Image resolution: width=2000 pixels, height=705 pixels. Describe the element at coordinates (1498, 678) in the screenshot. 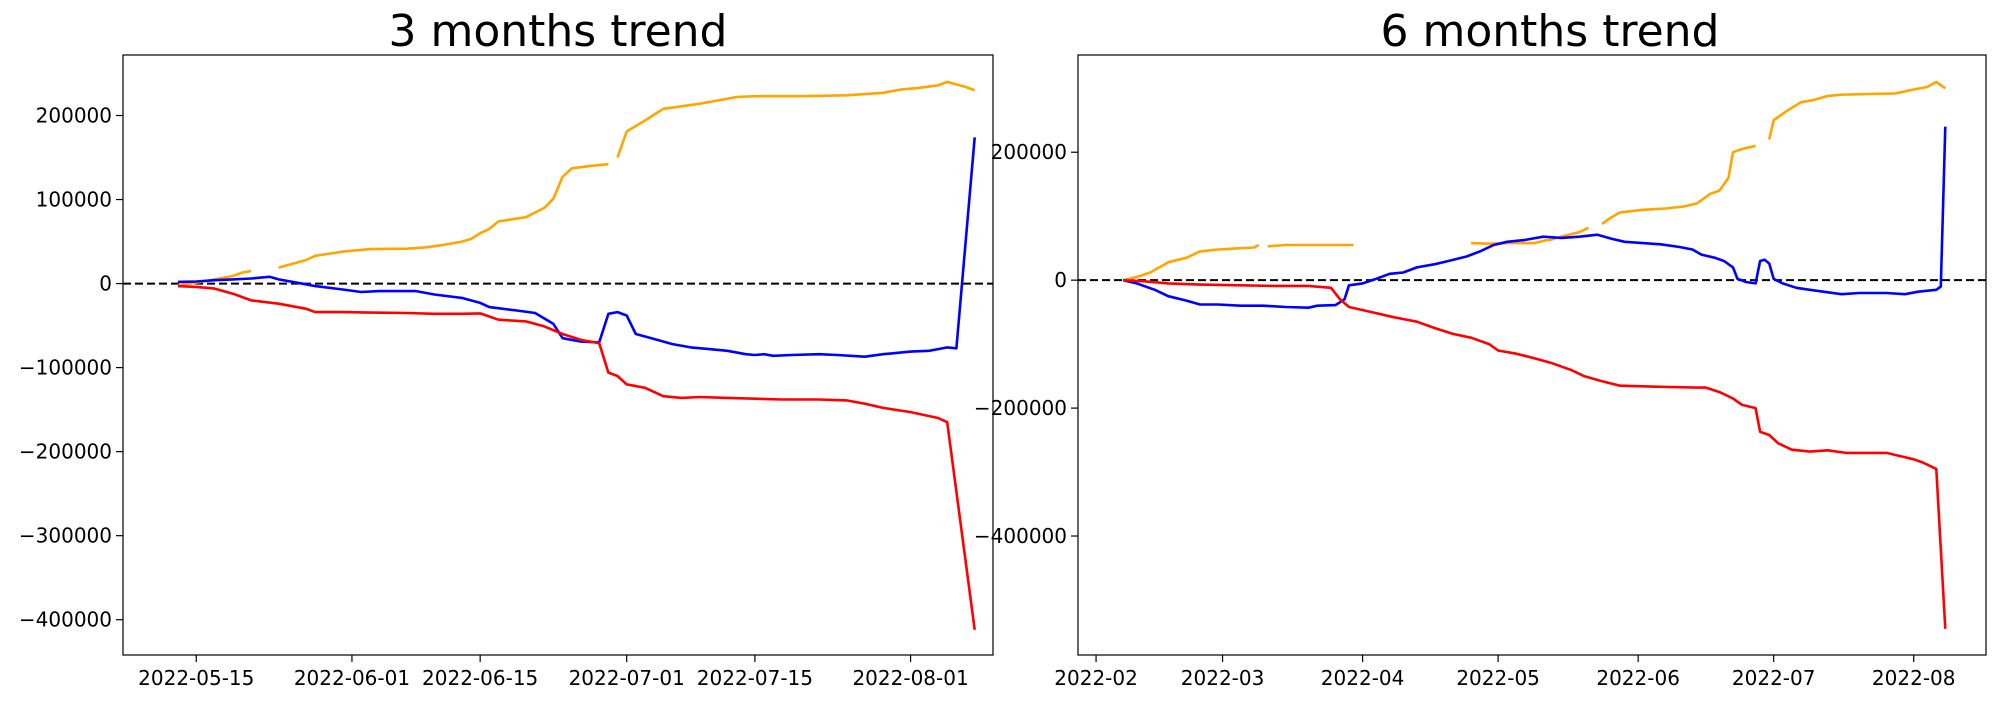

I see `x-tick-label: 2022-05` at that location.